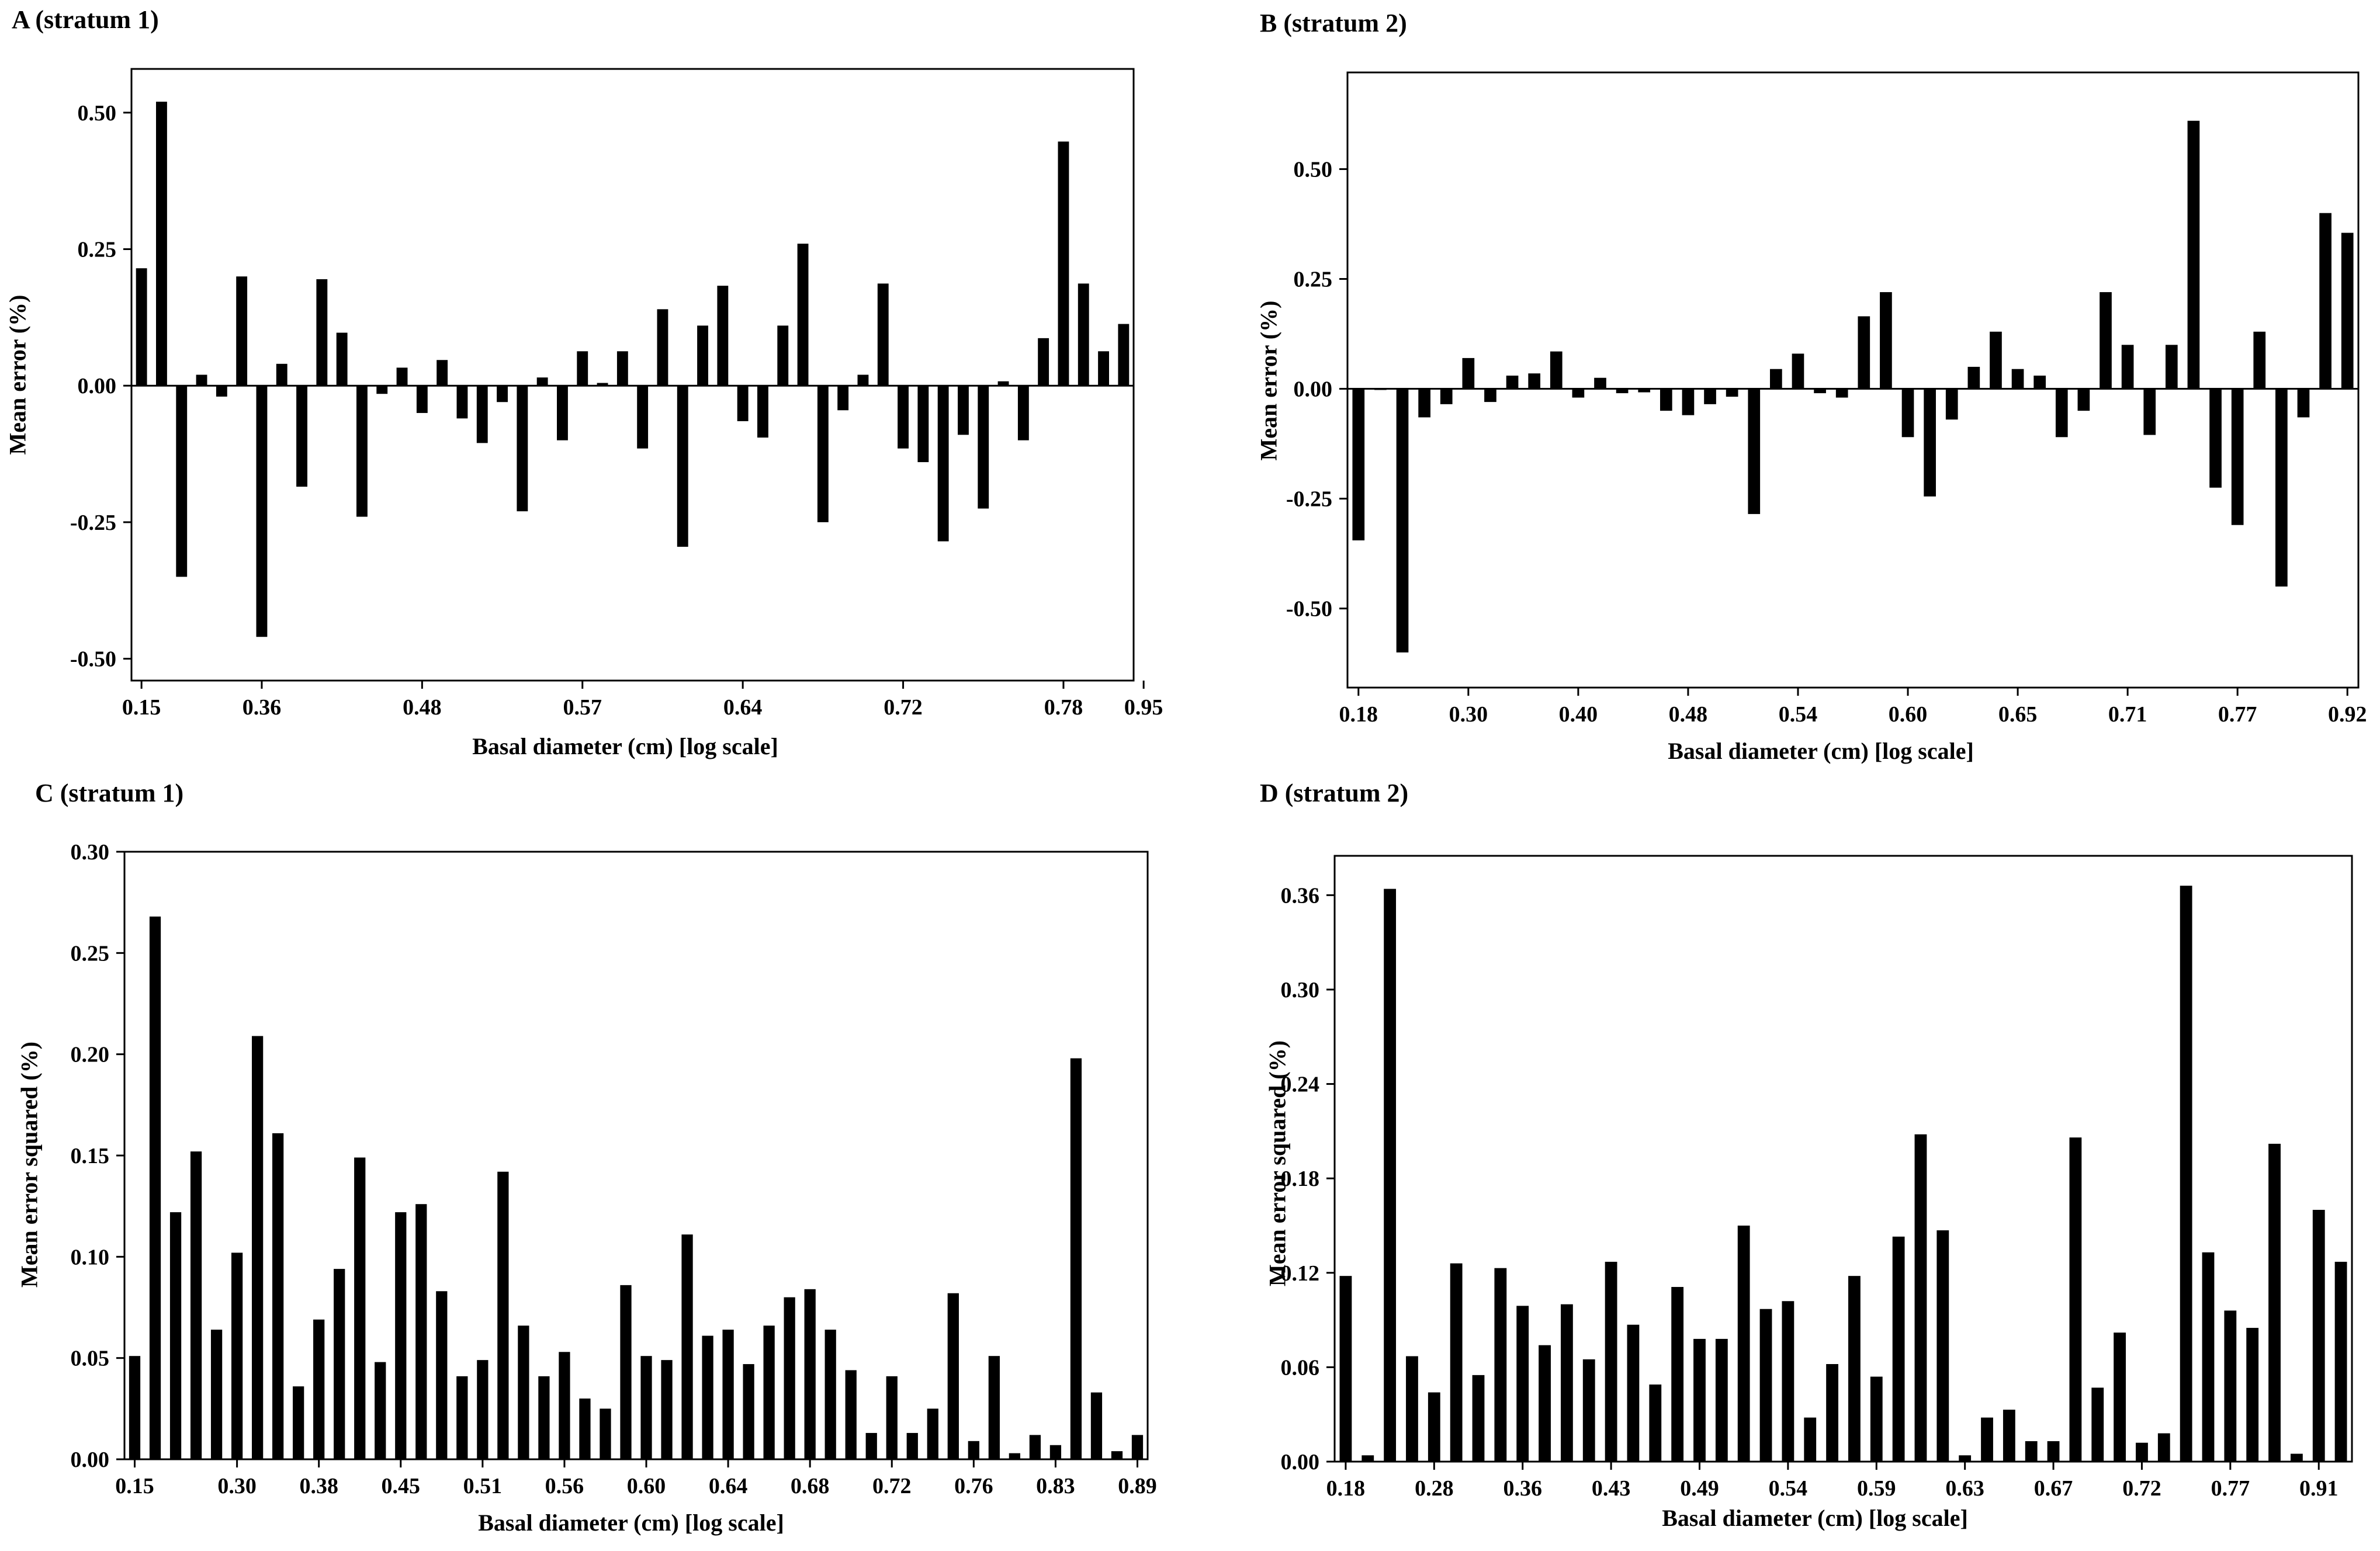  What do you see at coordinates (1143, 707) in the screenshot?
I see `x-tick-label-a-7: 0.95` at bounding box center [1143, 707].